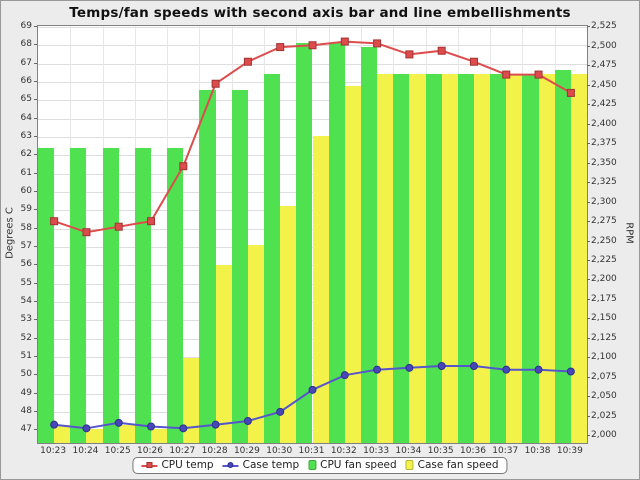 This screenshot has height=480, width=640. Describe the element at coordinates (604, 65) in the screenshot. I see `y-tick-label-right: 2,475` at that location.